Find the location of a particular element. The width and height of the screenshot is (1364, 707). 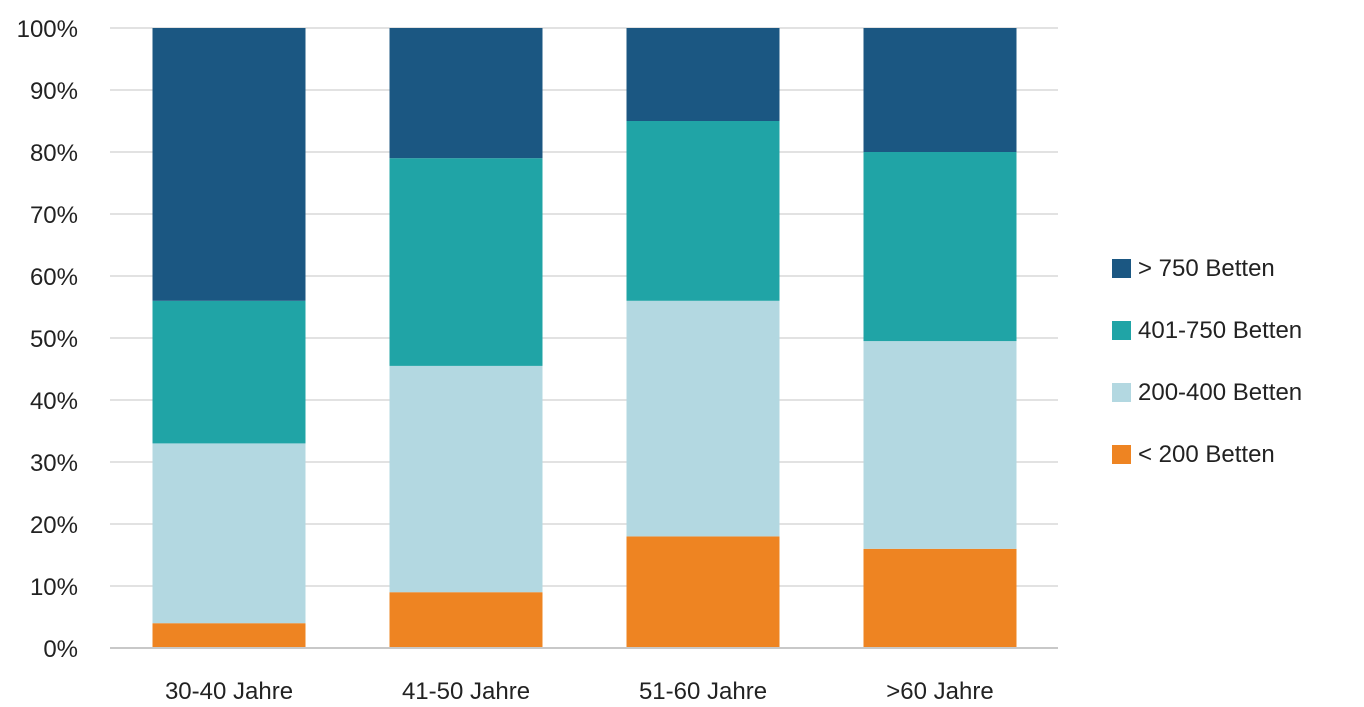

legend-item: 401-750 Betten is located at coordinates (1207, 330).